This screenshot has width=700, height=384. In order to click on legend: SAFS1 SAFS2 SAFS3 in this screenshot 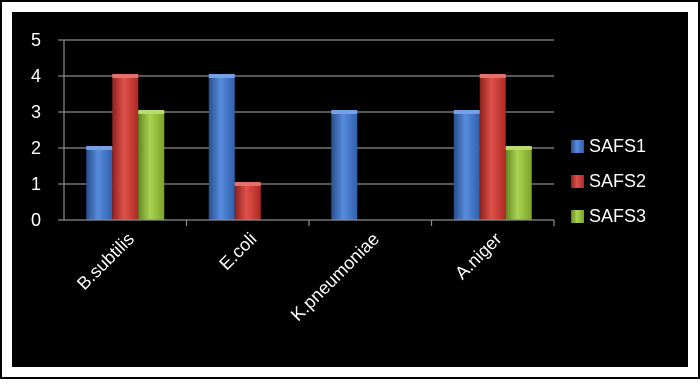, I will do `click(608, 181)`.